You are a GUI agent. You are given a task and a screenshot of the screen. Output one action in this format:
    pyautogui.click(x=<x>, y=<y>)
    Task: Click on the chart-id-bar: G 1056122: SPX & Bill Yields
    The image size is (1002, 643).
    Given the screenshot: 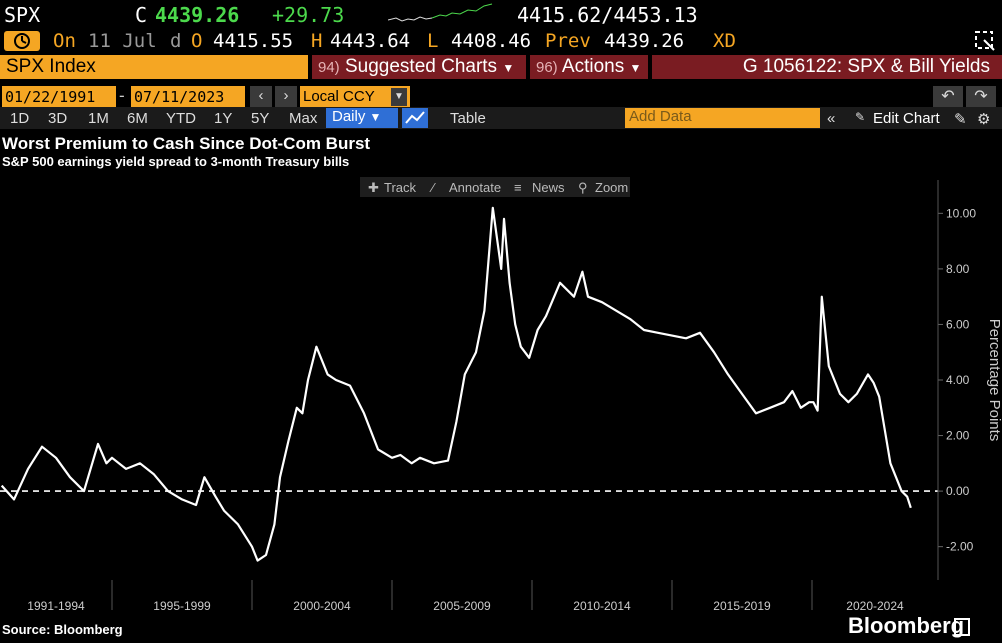 What is the action you would take?
    pyautogui.click(x=827, y=67)
    